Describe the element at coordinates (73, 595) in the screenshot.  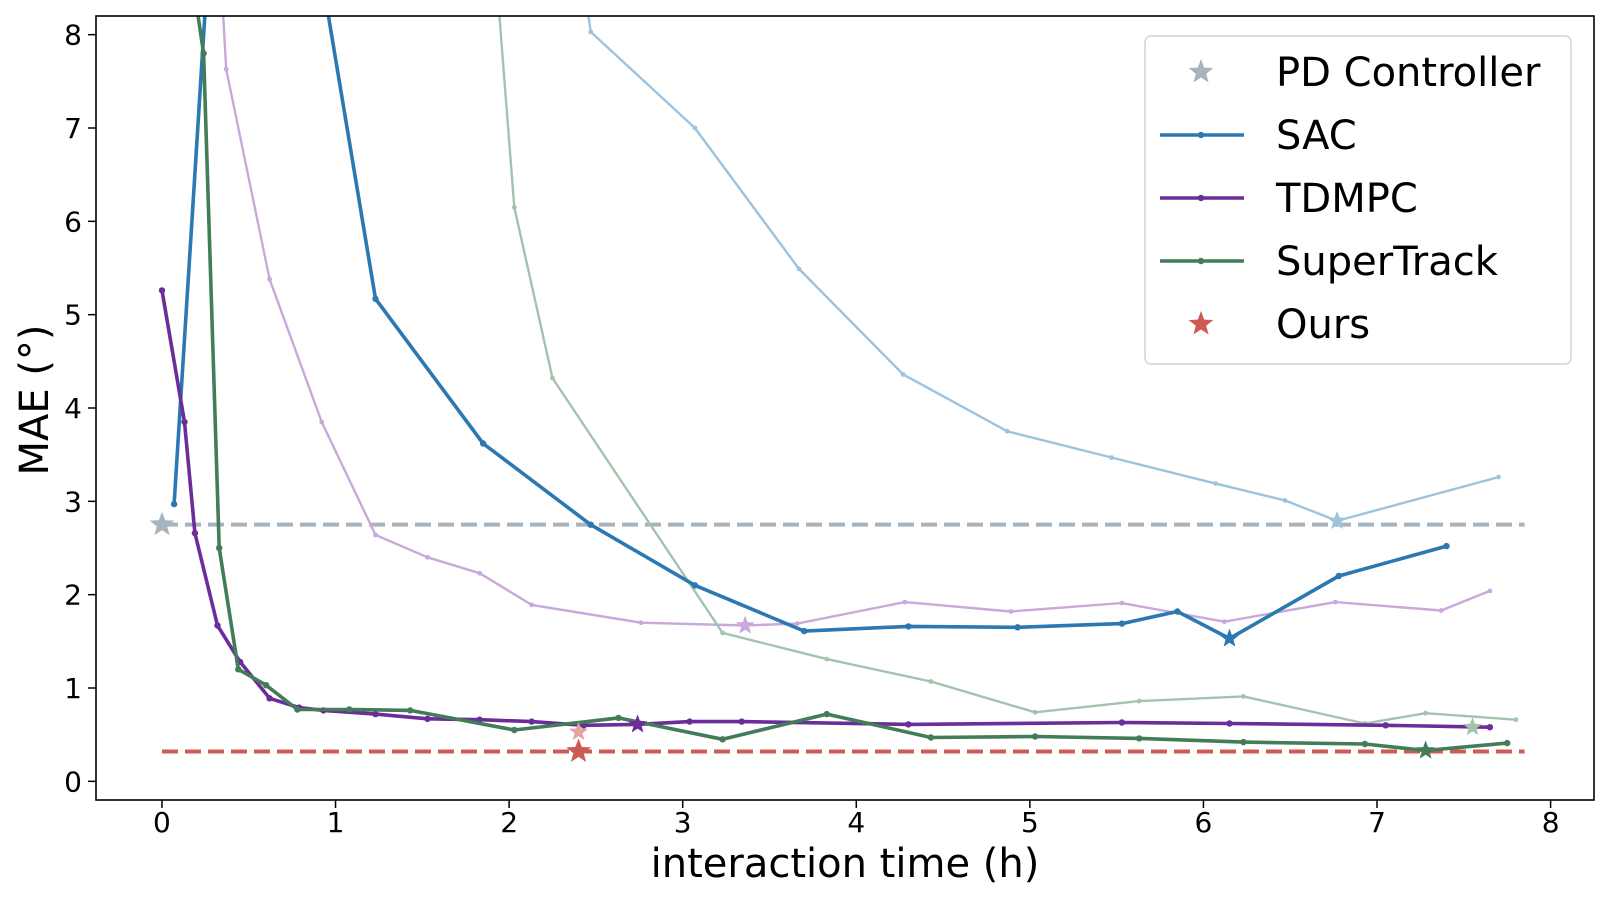
I see `y-tick-label: 2` at that location.